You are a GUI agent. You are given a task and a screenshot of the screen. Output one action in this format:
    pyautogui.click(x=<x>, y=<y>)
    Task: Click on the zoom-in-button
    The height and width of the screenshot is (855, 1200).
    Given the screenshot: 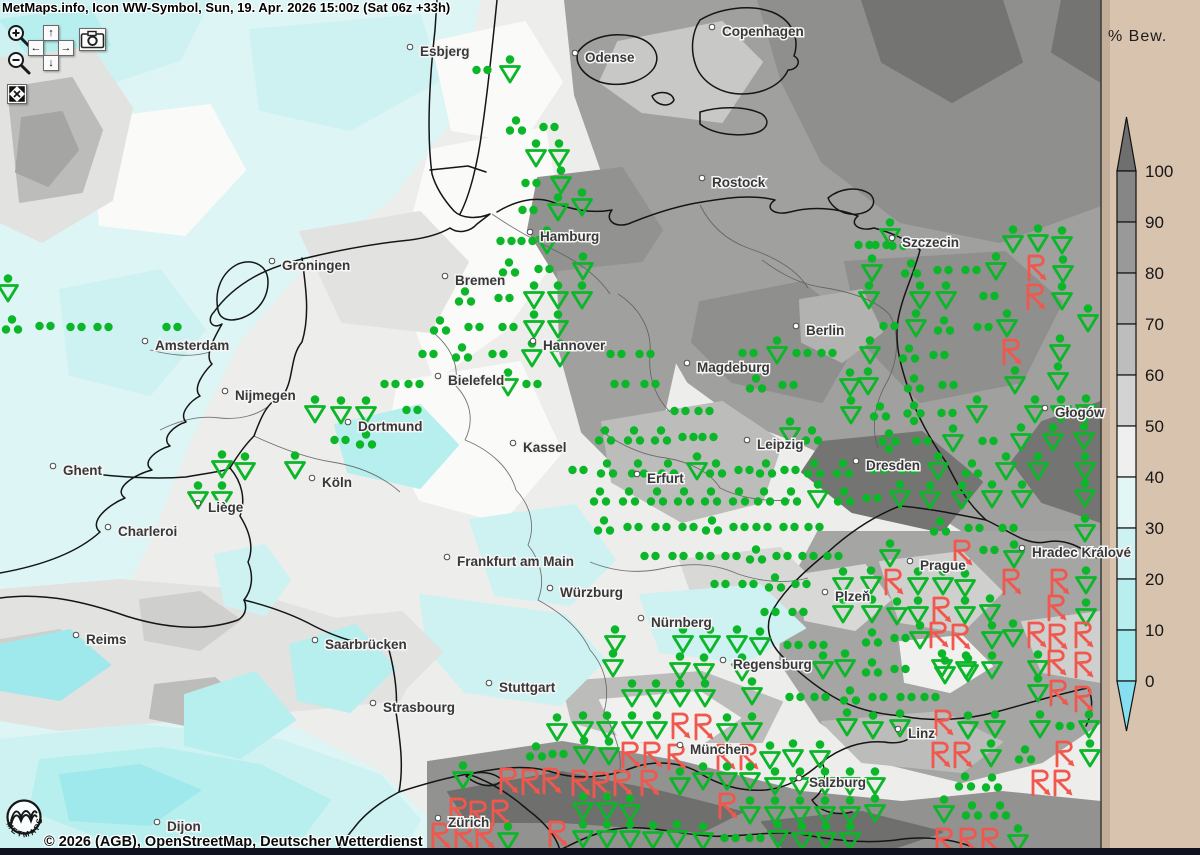 What is the action you would take?
    pyautogui.click(x=19, y=38)
    